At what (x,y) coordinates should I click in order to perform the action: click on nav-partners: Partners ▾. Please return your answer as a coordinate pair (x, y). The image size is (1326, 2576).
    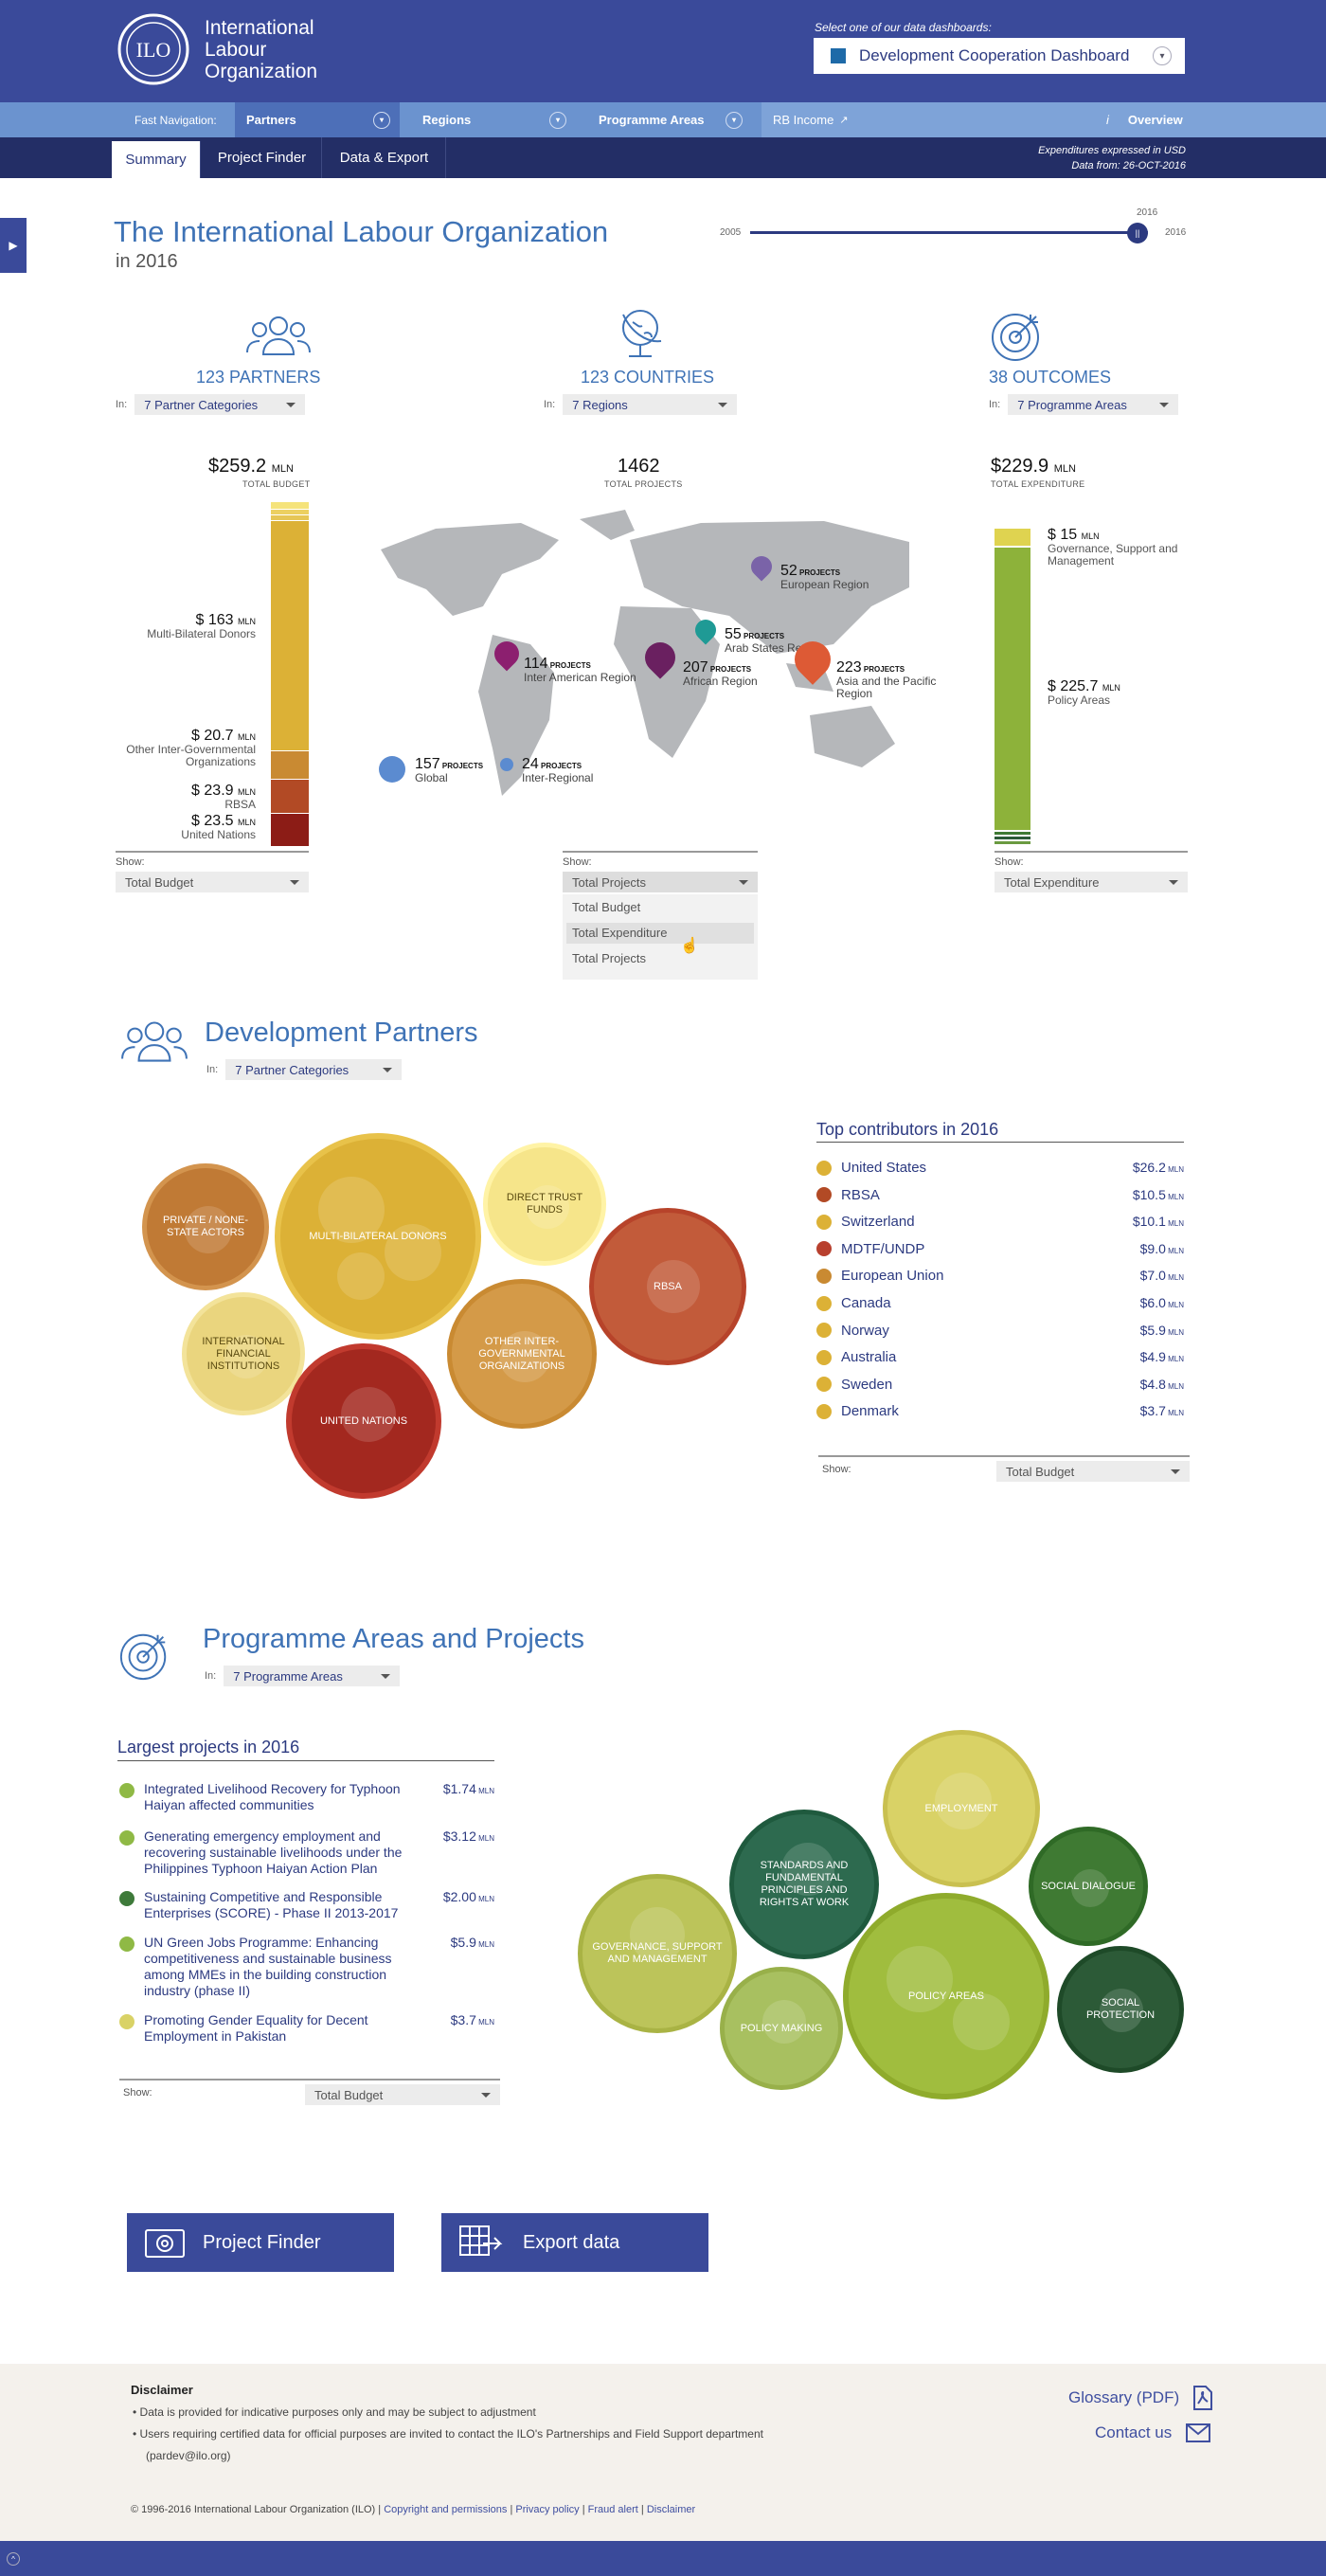
    Looking at the image, I should click on (318, 119).